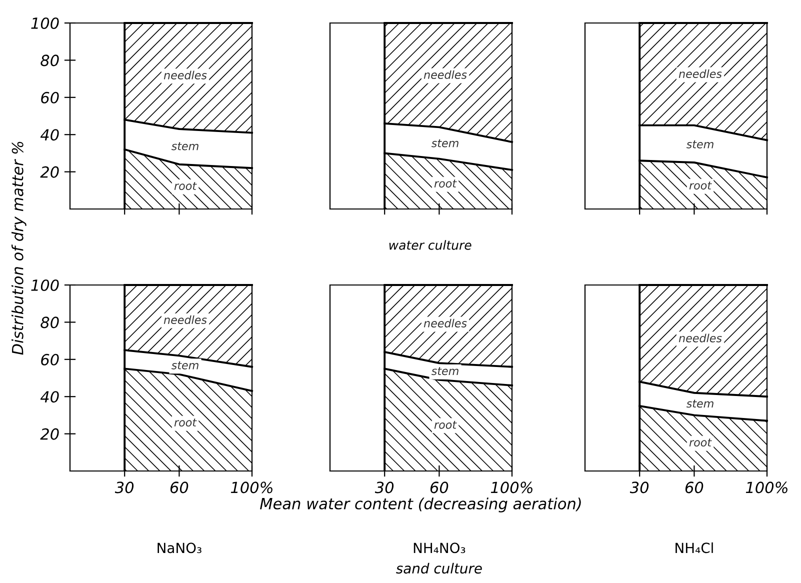 Image resolution: width=801 pixels, height=583 pixels. Describe the element at coordinates (19, 248) in the screenshot. I see `y-axis-title: Distribution of dry matter %` at that location.